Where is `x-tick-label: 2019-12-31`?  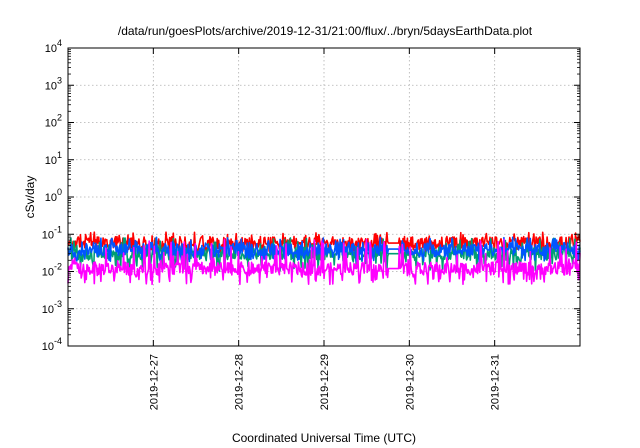 x-tick-label: 2019-12-31 is located at coordinates (496, 382).